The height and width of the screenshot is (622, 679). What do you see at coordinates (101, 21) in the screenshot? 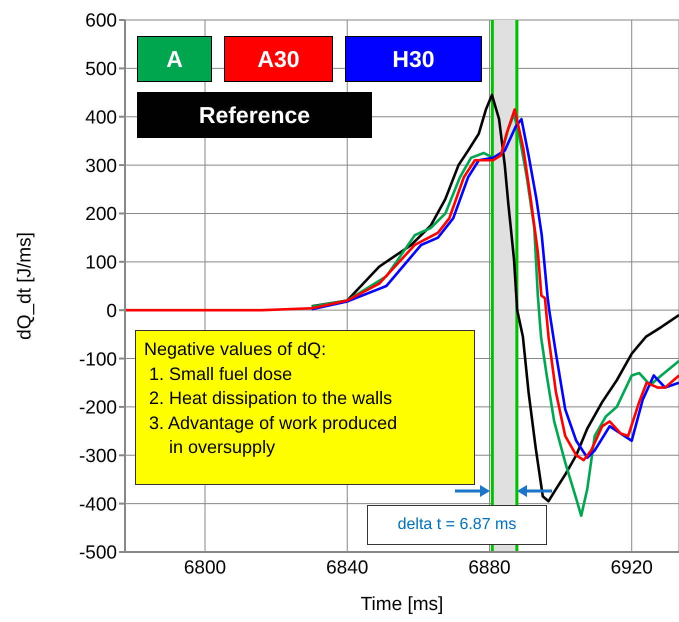
I see `y-tick-label: 600` at bounding box center [101, 21].